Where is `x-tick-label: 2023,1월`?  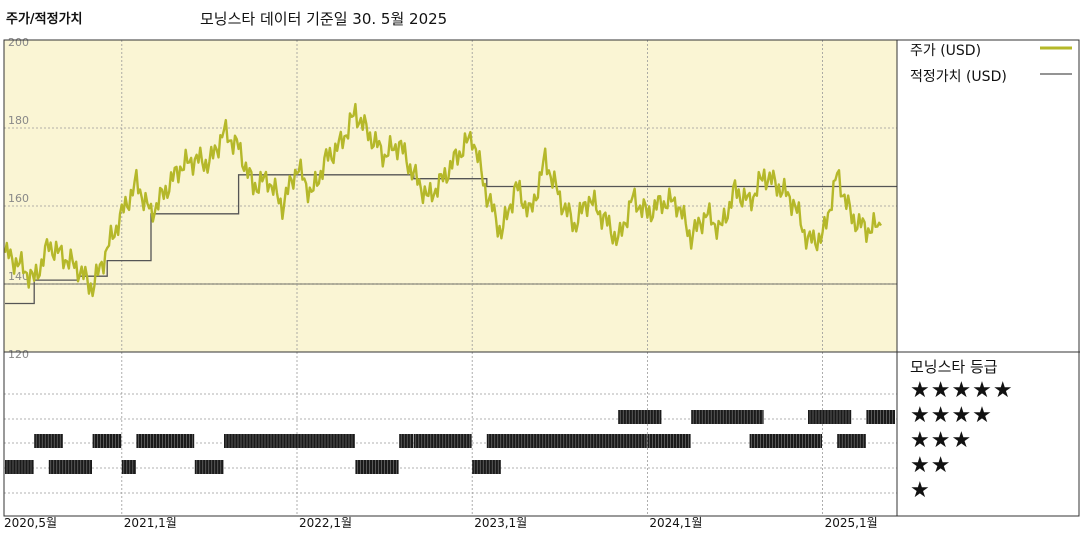 x-tick-label: 2023,1월 is located at coordinates (501, 523).